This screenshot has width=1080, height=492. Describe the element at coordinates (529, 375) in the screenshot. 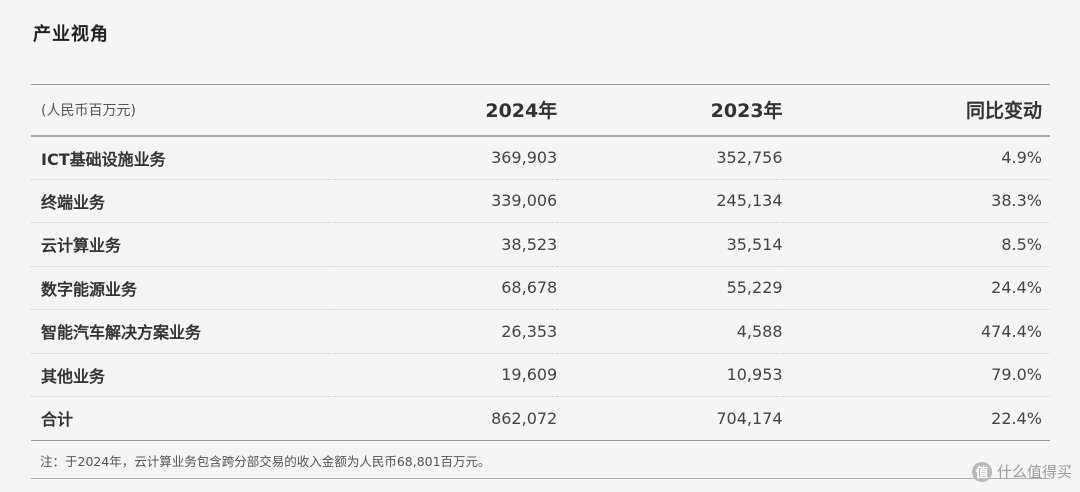

I see `cell-2024: 19,609` at that location.